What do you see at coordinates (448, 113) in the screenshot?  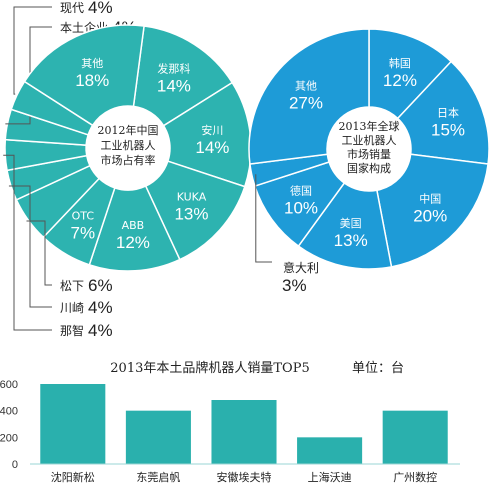 I see `pie2-slice-label-1: 日本` at bounding box center [448, 113].